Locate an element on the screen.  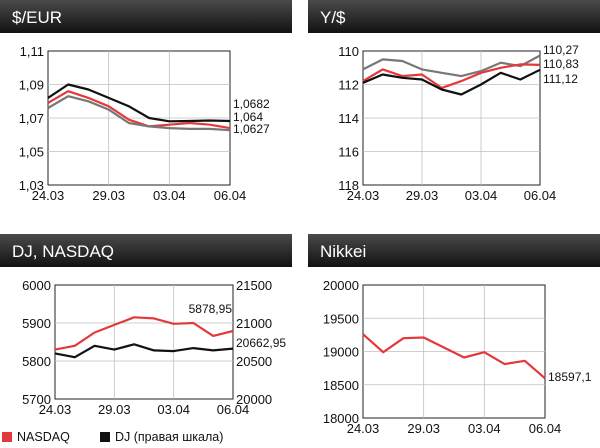
y2-tick-label: 21000 is located at coordinates (254, 323).